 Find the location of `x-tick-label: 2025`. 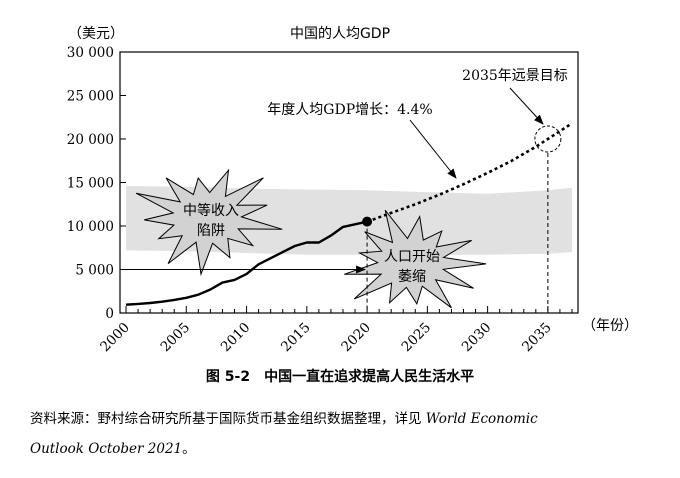

x-tick-label: 2025 is located at coordinates (417, 338).